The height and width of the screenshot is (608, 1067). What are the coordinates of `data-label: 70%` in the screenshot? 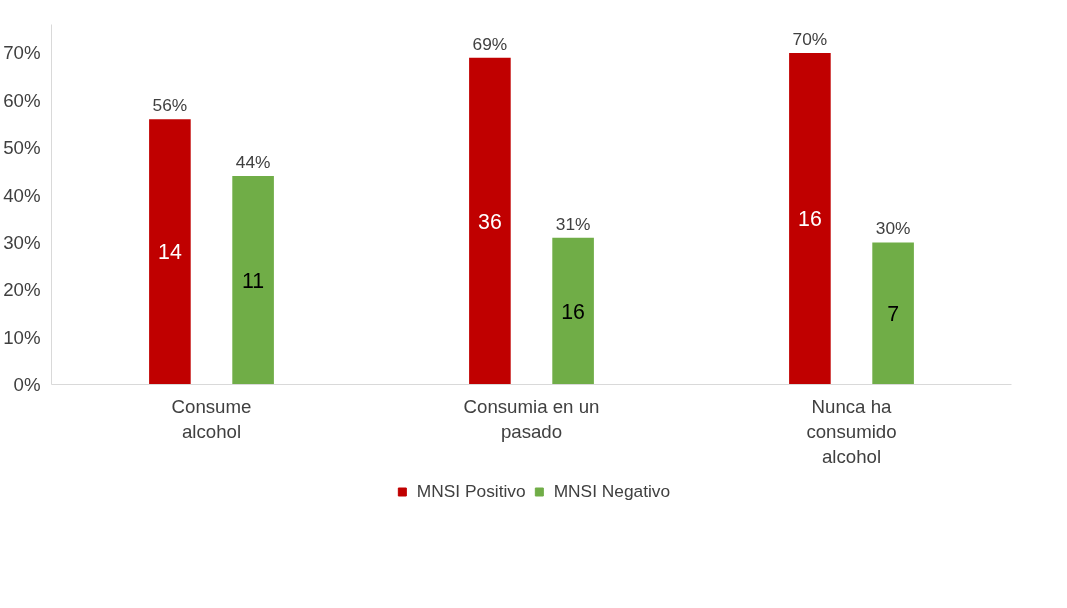 It's located at (810, 38).